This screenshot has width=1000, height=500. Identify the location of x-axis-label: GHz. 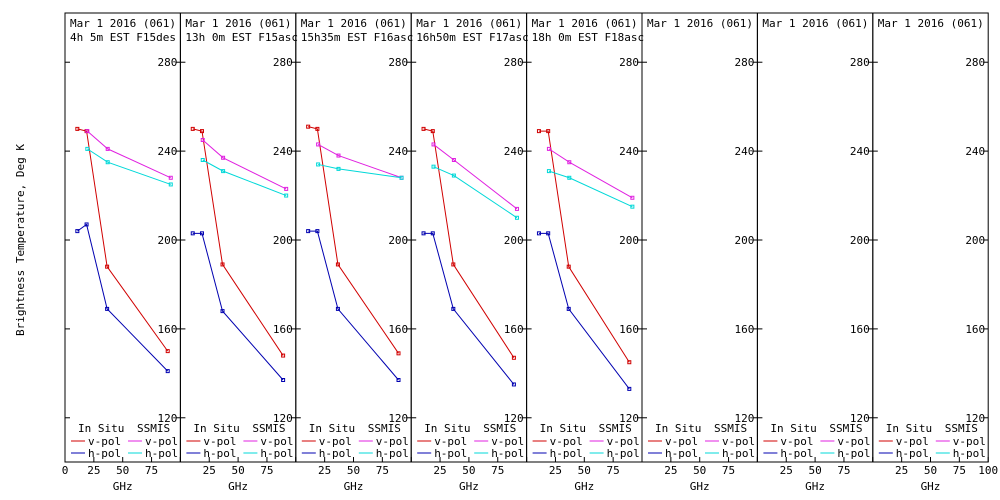
(815, 486).